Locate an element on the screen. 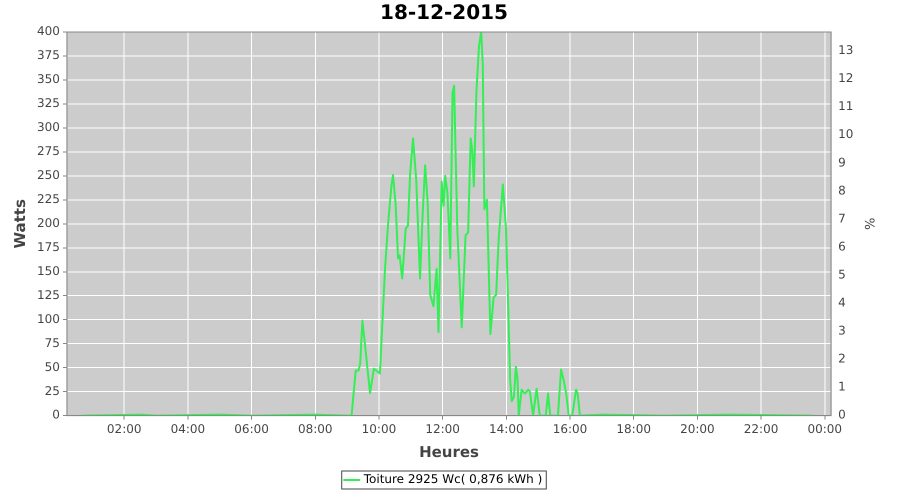  x-tick-label: 14:00 is located at coordinates (506, 429).